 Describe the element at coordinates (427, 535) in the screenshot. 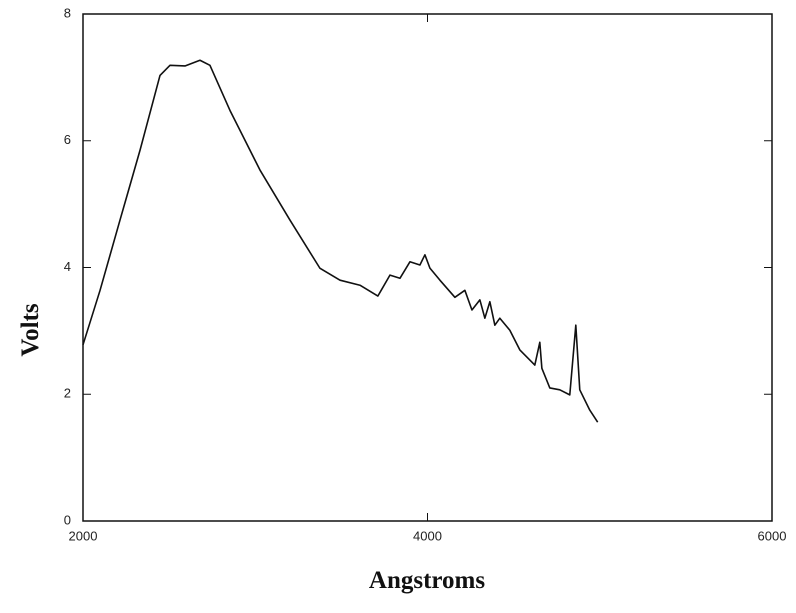

I see `x-tick-label: 4000` at that location.